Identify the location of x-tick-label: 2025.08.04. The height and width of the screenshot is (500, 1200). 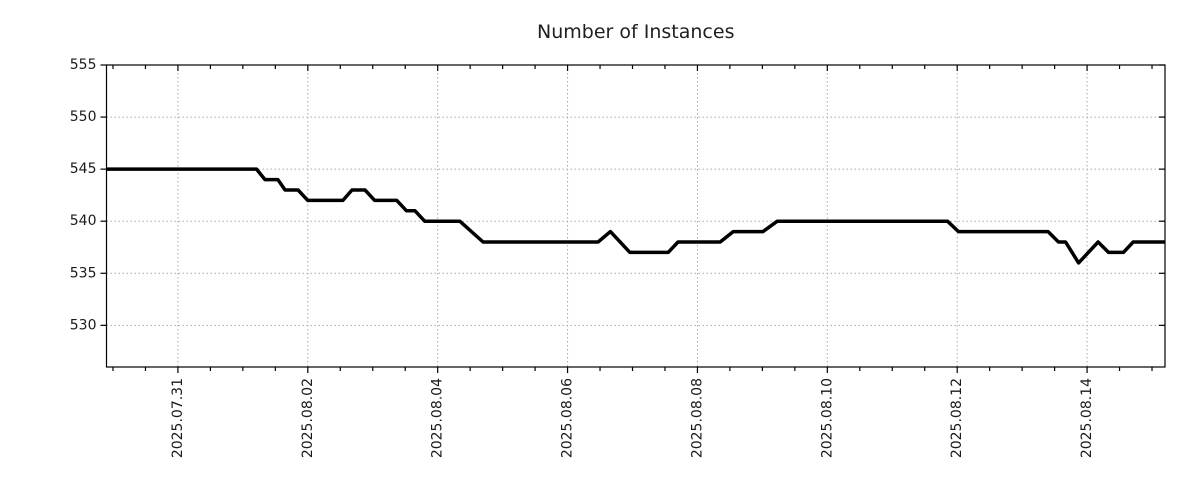
(438, 418).